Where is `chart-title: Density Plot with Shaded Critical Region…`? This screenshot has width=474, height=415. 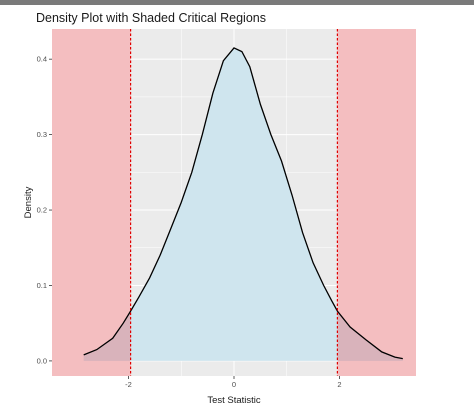 chart-title: Density Plot with Shaded Critical Region… is located at coordinates (151, 18).